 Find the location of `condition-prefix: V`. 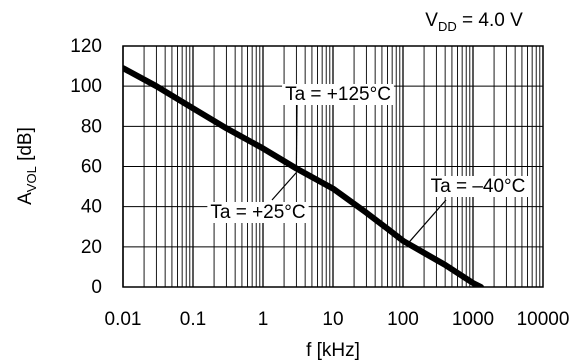

condition-prefix: V is located at coordinates (431, 20).